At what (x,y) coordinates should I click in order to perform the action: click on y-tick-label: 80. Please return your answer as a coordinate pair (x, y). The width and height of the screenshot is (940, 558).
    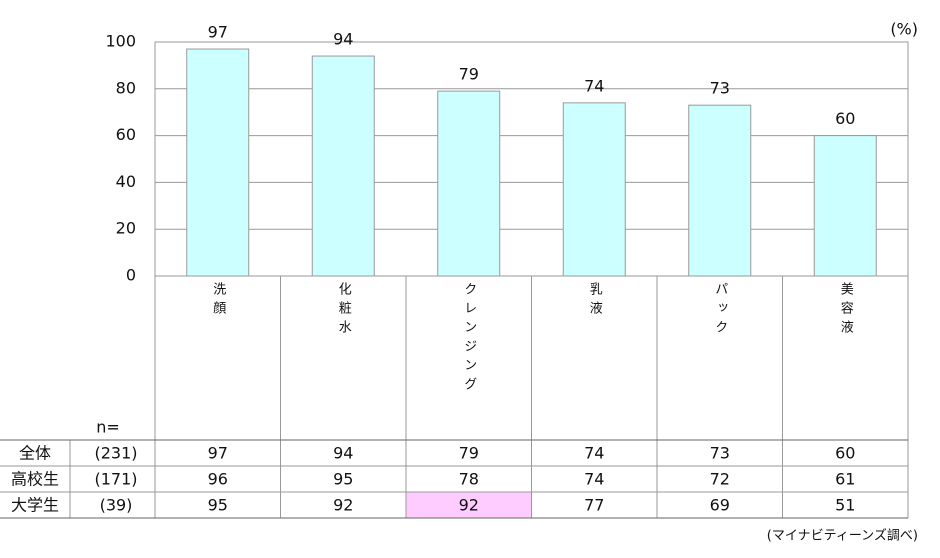
    Looking at the image, I should click on (126, 87).